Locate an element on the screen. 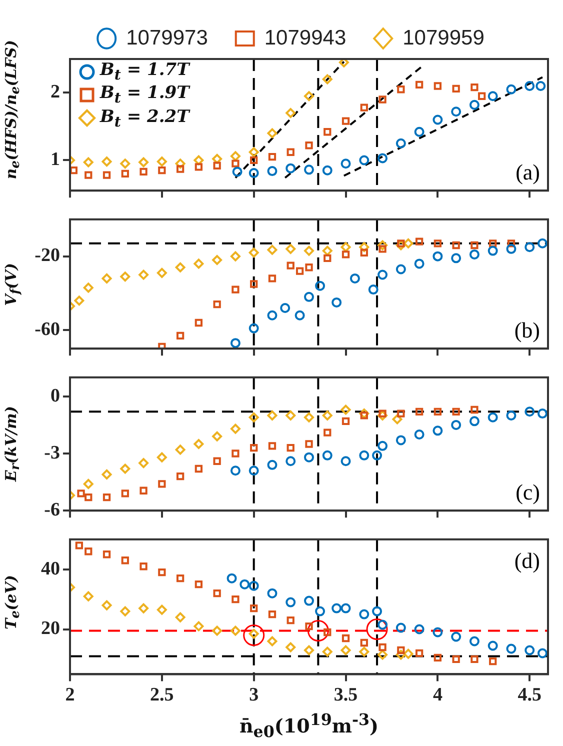  annotation: B$_{t}$ = 1.7T is located at coordinates (145, 72).